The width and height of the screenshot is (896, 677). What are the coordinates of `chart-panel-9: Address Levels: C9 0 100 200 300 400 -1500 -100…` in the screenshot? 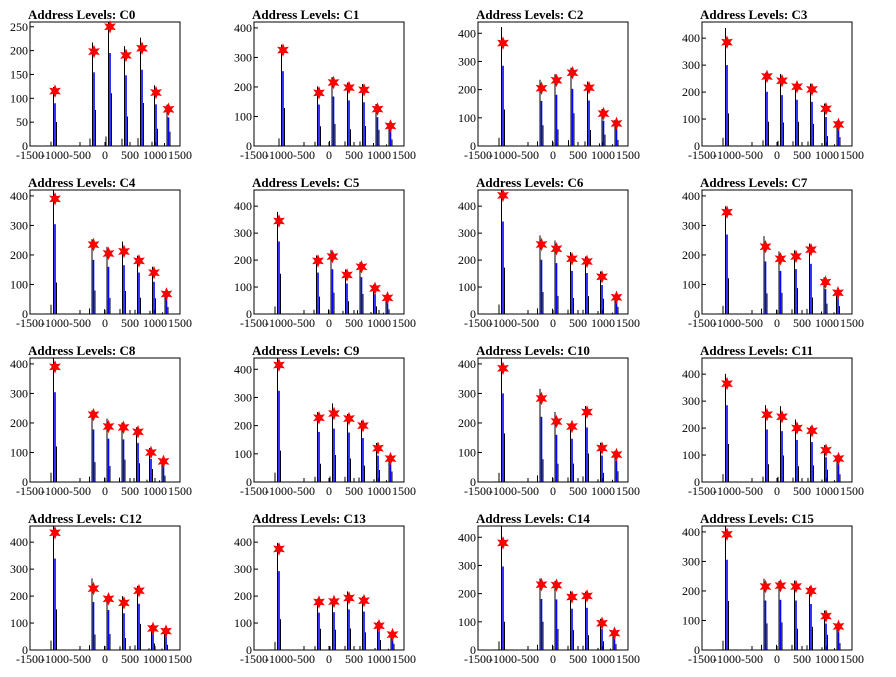 It's located at (335, 426).